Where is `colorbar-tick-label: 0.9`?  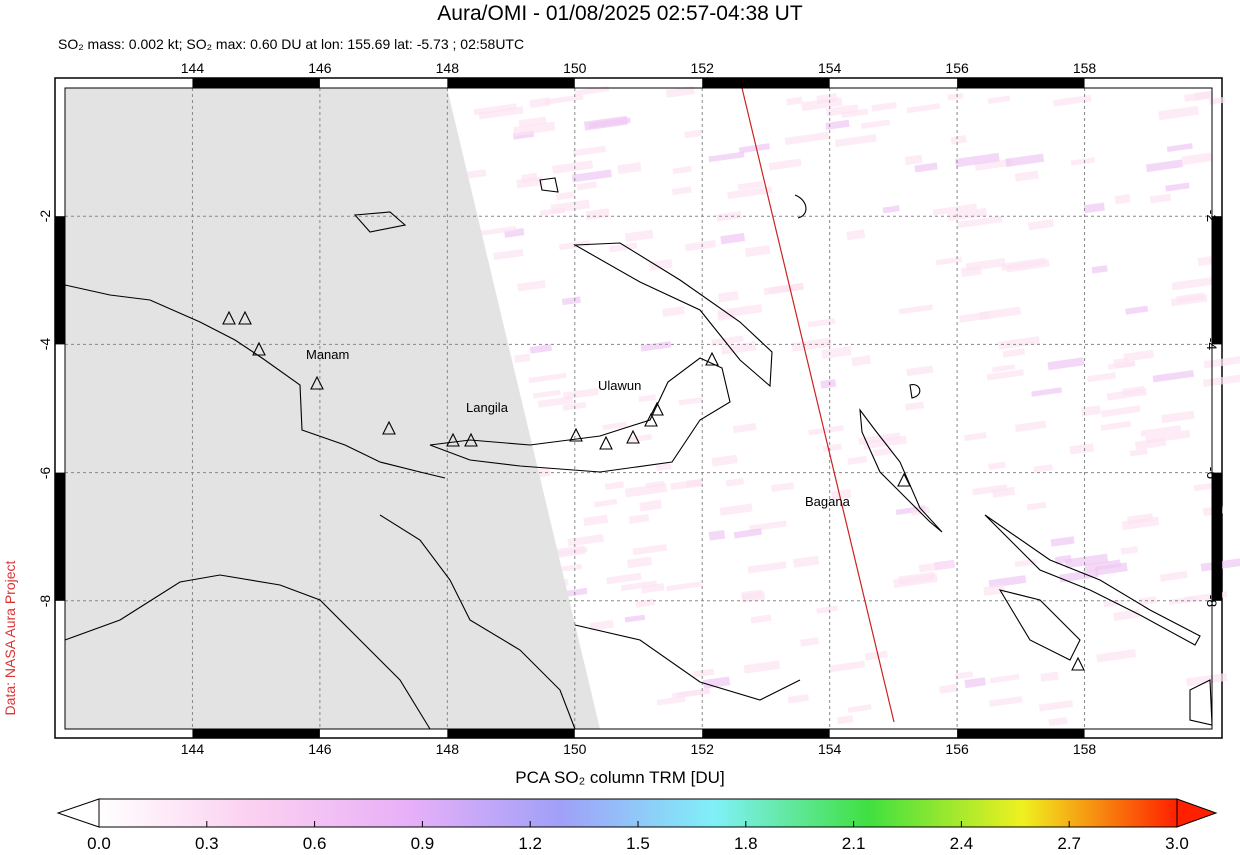
colorbar-tick-label: 0.9 is located at coordinates (422, 843).